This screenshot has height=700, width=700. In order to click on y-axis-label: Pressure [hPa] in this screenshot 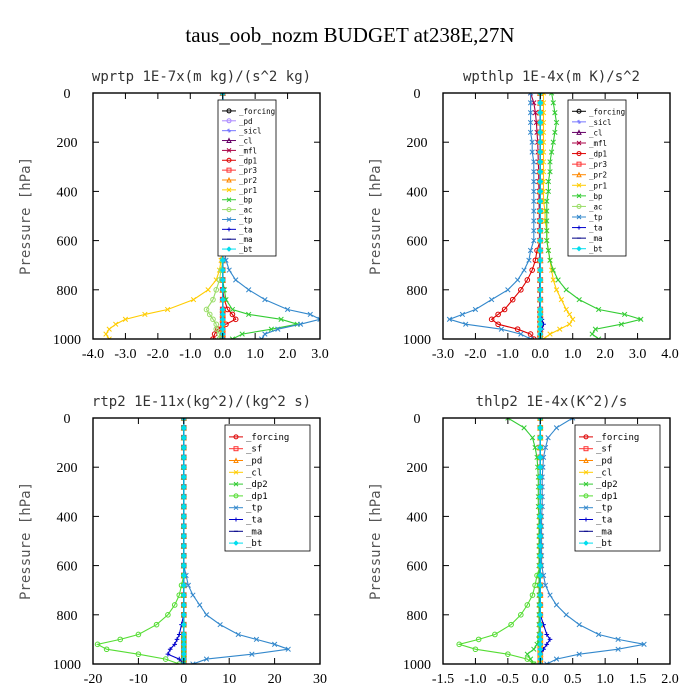, I will do `click(26, 541)`.